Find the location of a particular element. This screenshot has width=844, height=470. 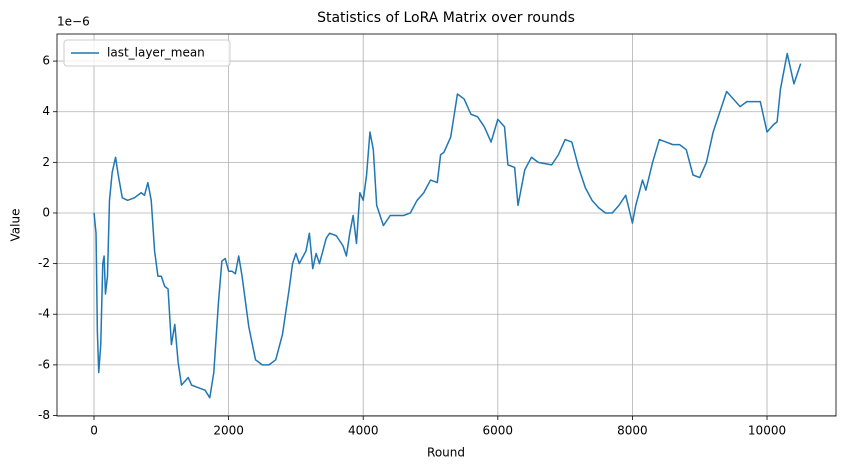

x-tick-label: 4000 is located at coordinates (363, 431).